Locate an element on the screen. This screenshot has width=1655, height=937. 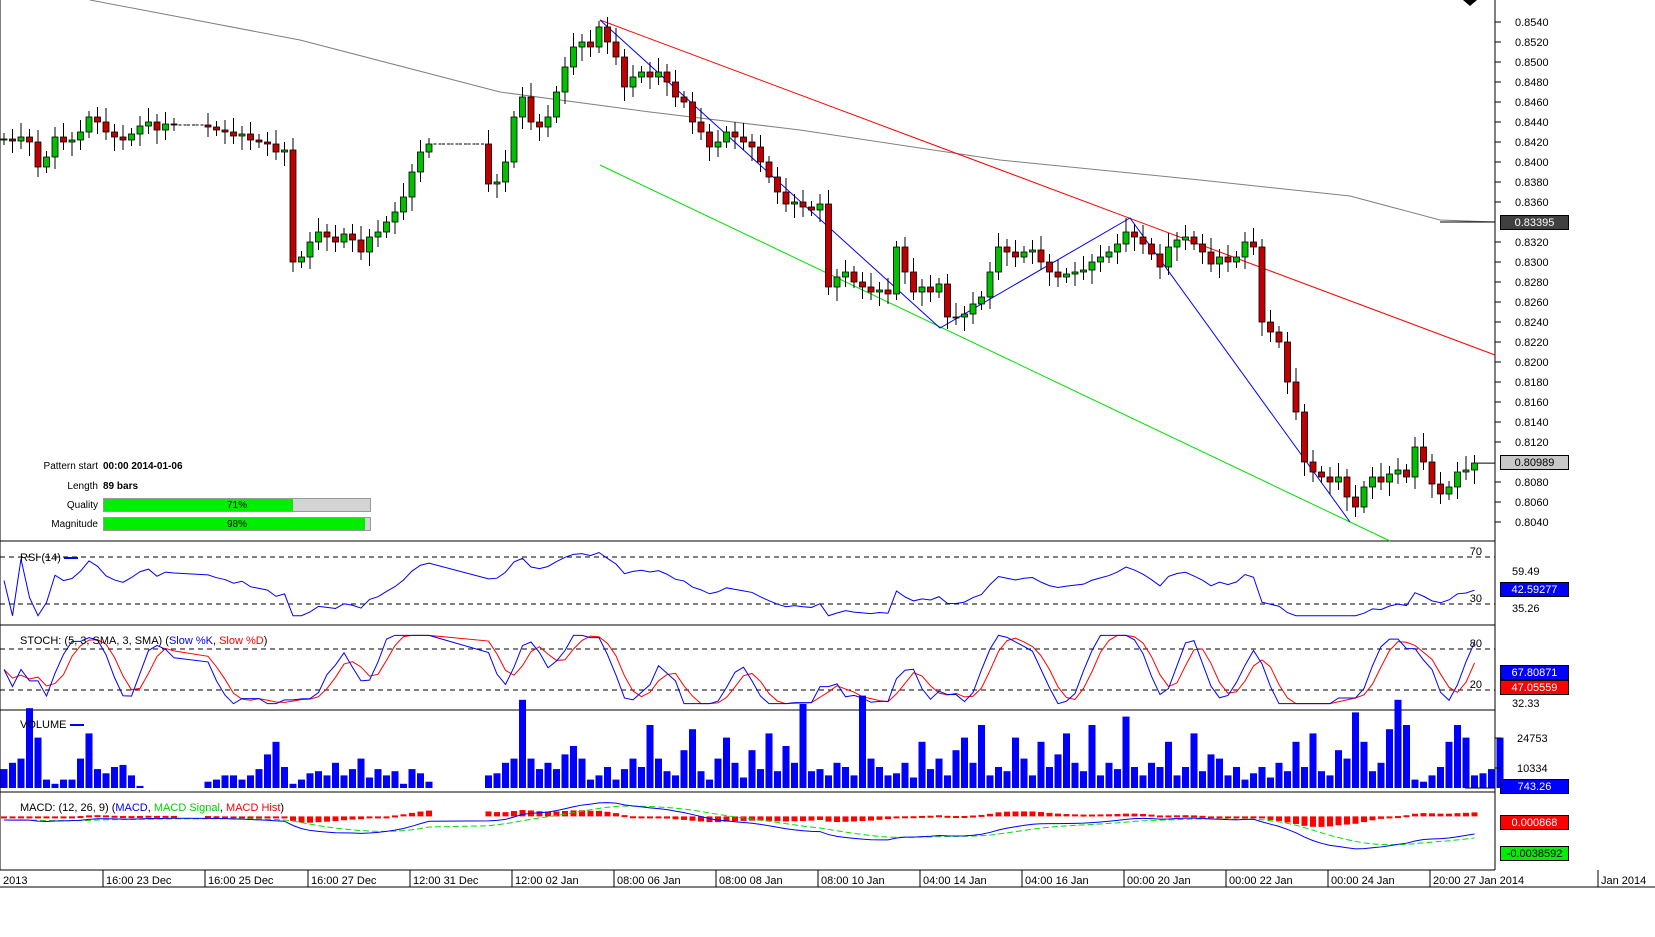
x-tick-label: 04:00 16 Jan is located at coordinates (1057, 881).